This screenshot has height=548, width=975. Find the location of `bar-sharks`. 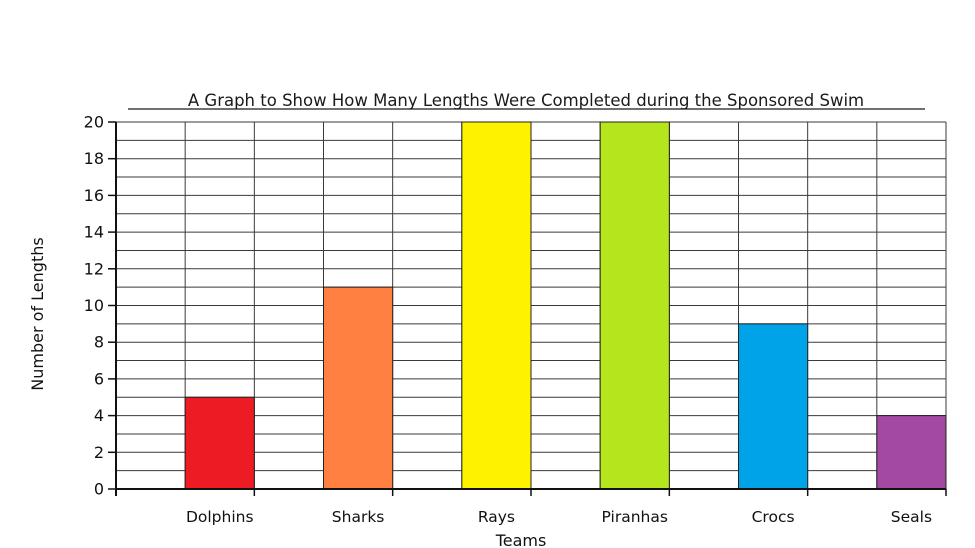

bar-sharks is located at coordinates (358, 388).